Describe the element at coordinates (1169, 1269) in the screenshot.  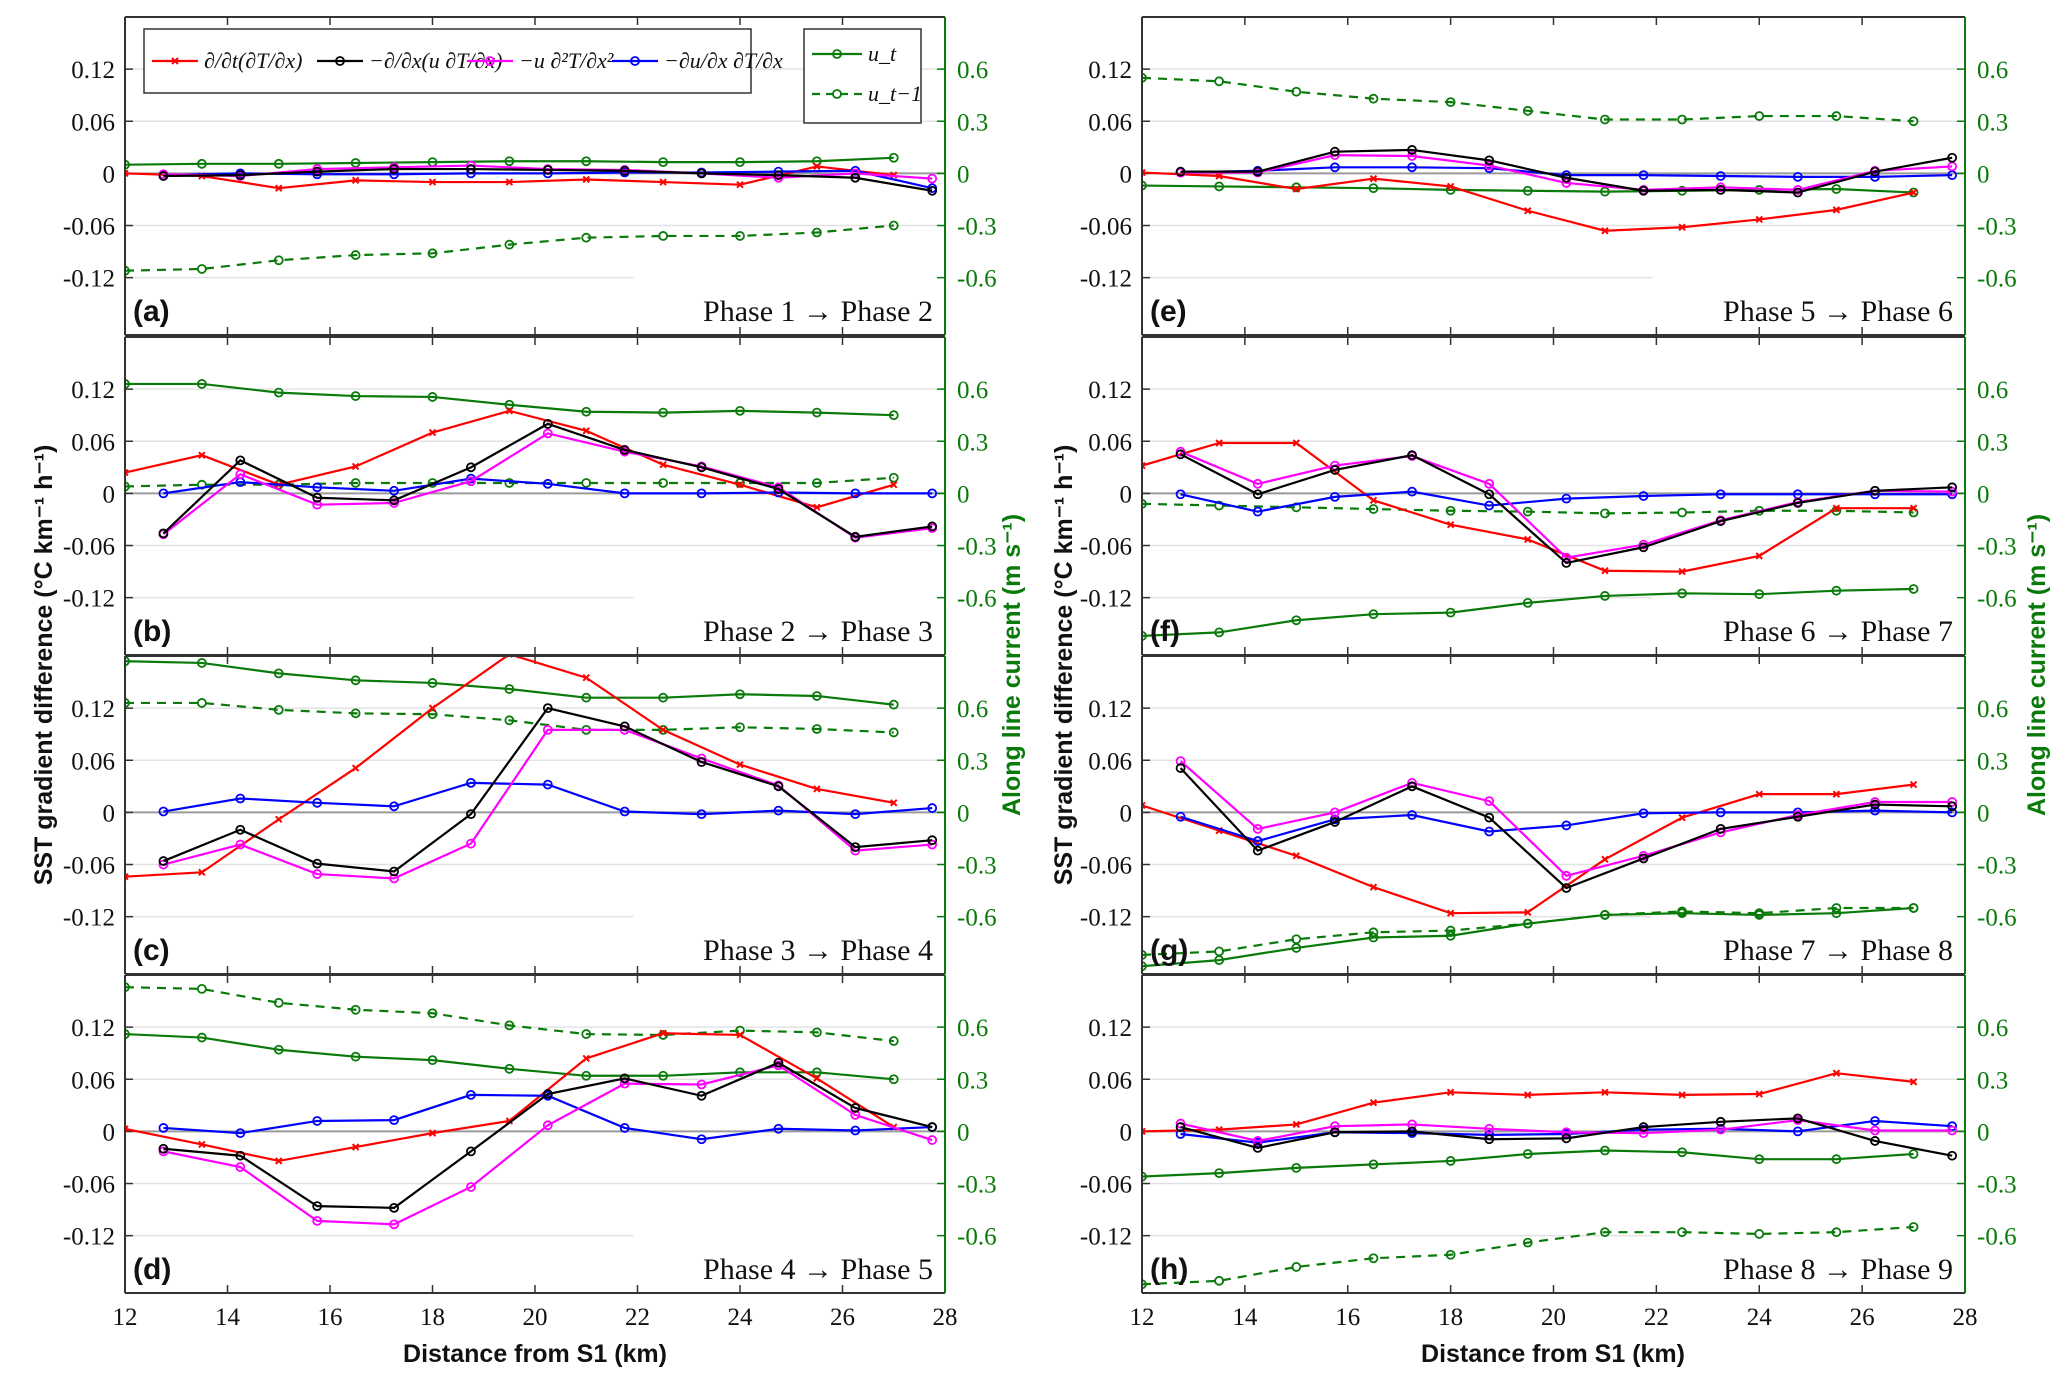
I see `panel-letter: (h)` at that location.